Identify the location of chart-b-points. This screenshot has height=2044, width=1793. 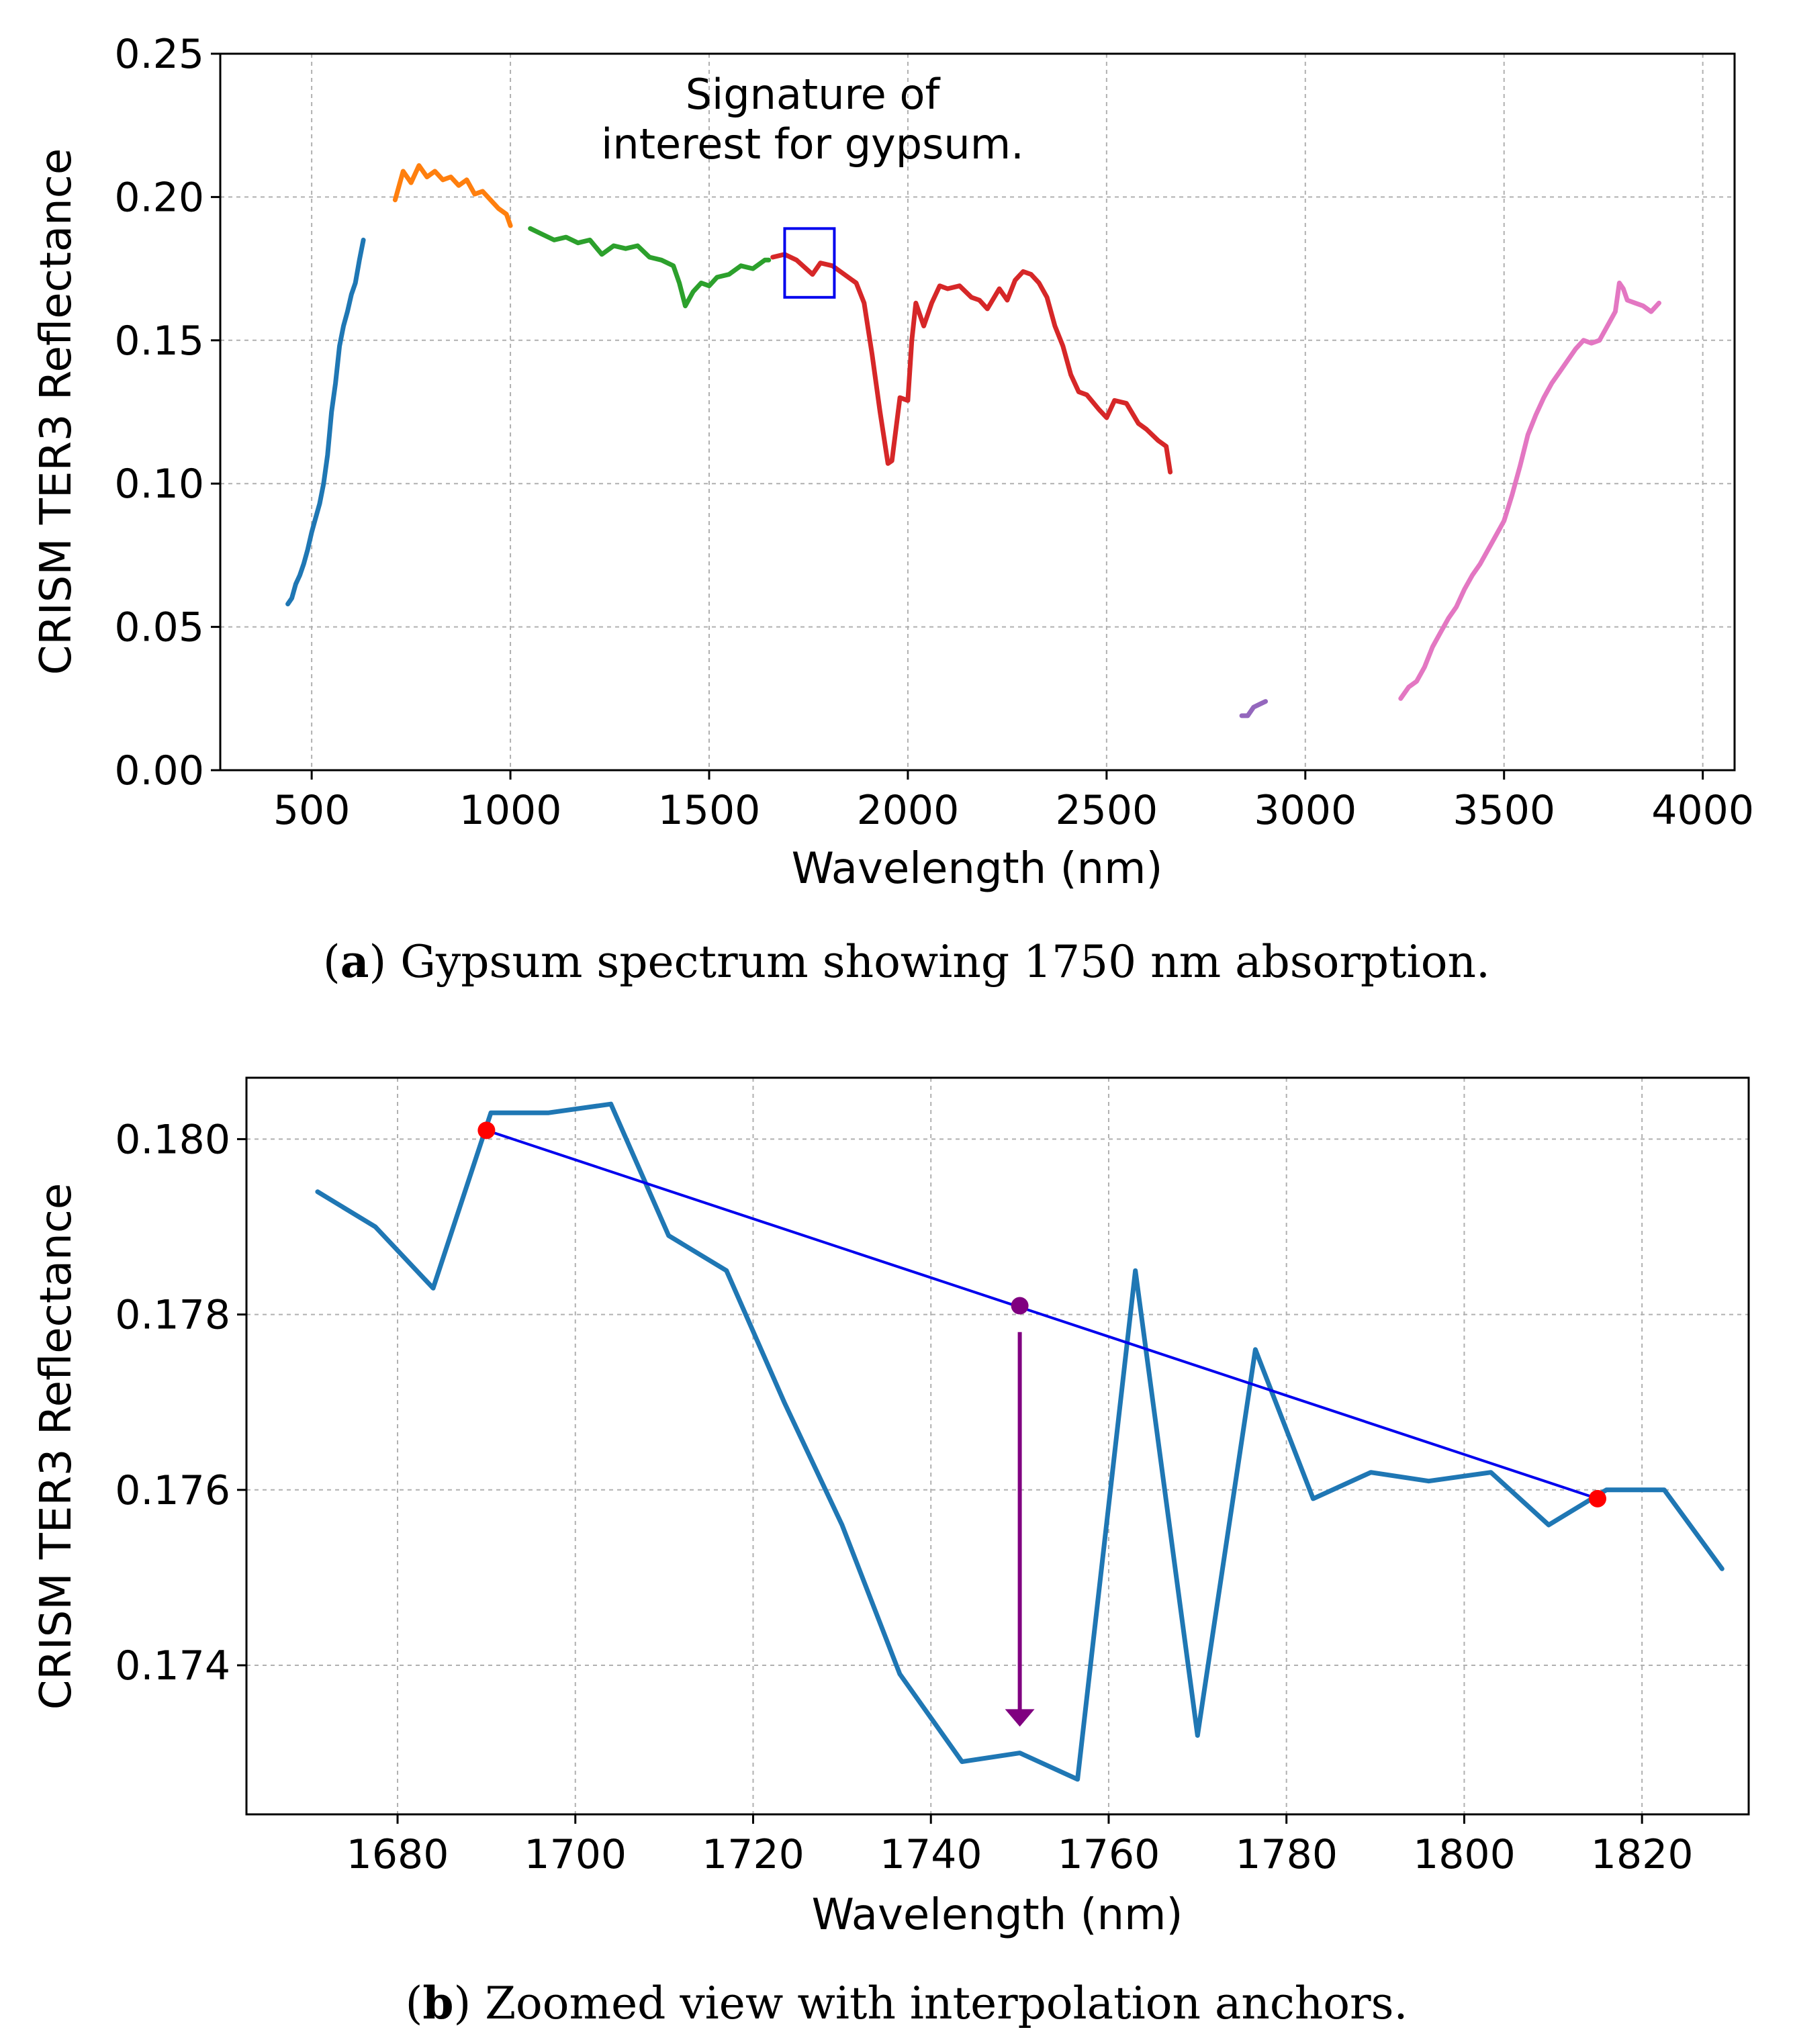
(1041, 1314).